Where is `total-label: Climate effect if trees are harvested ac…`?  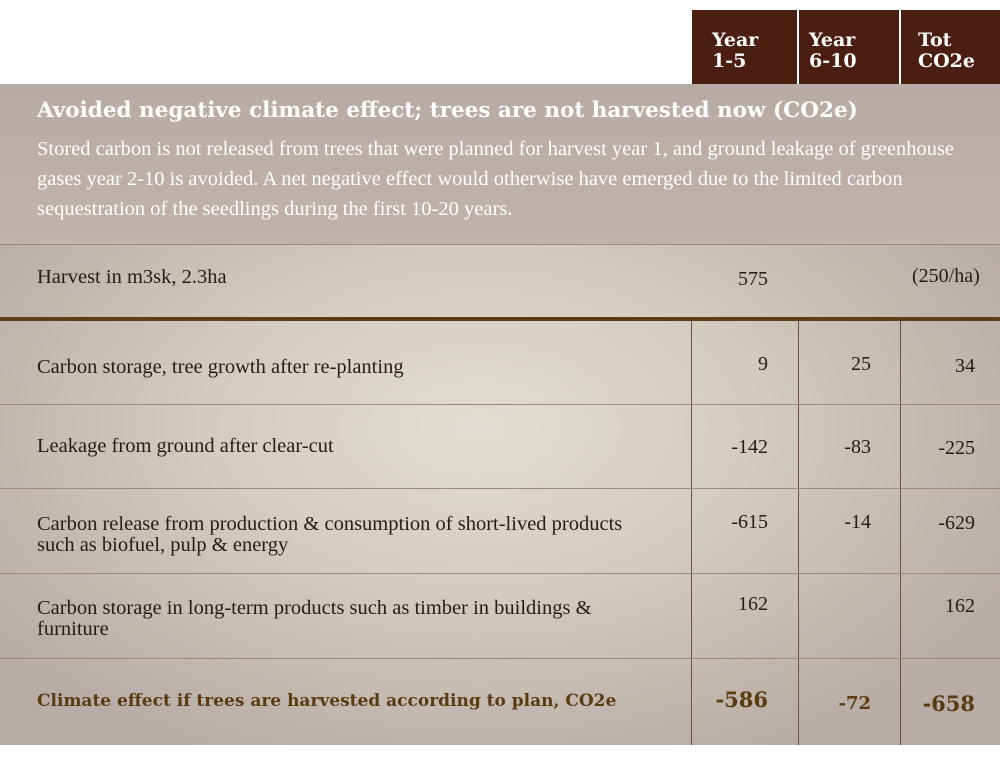
total-label: Climate effect if trees are harvested ac… is located at coordinates (327, 701).